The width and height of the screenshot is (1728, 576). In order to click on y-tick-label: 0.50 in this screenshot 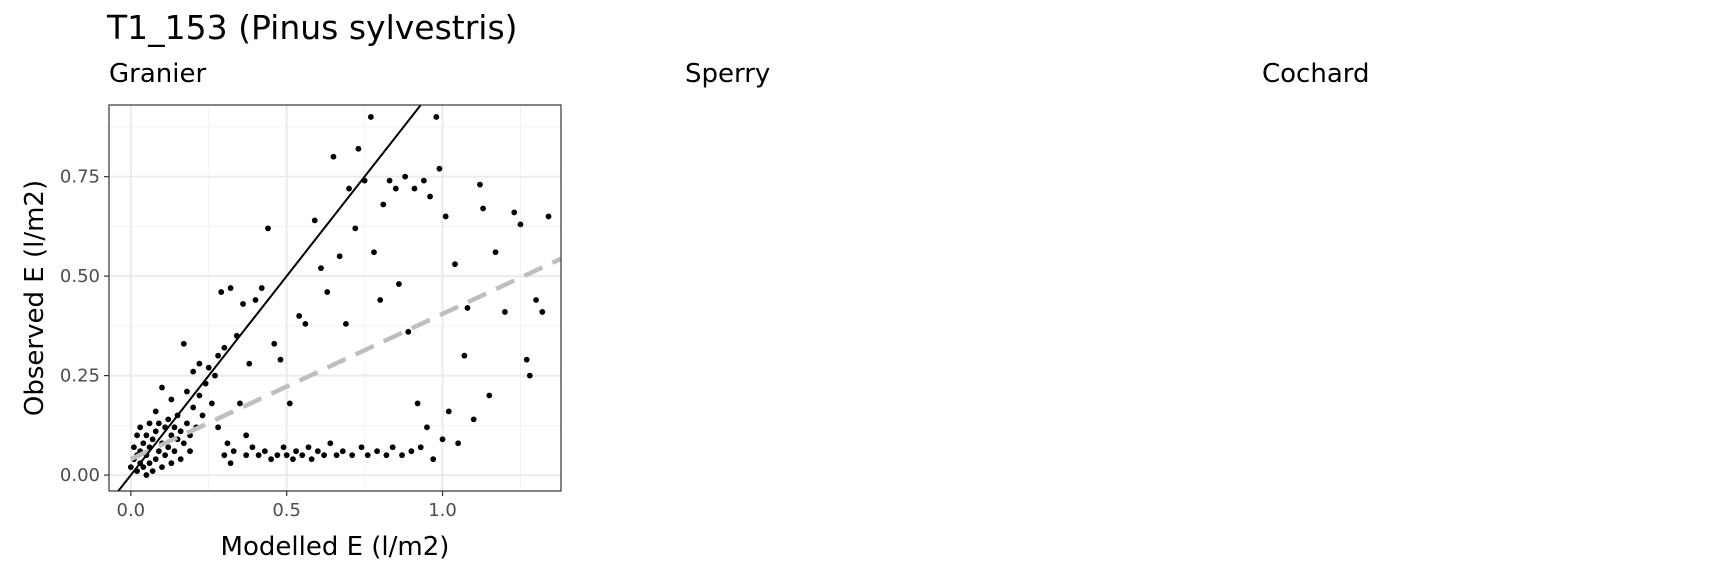, I will do `click(656, 276)`.